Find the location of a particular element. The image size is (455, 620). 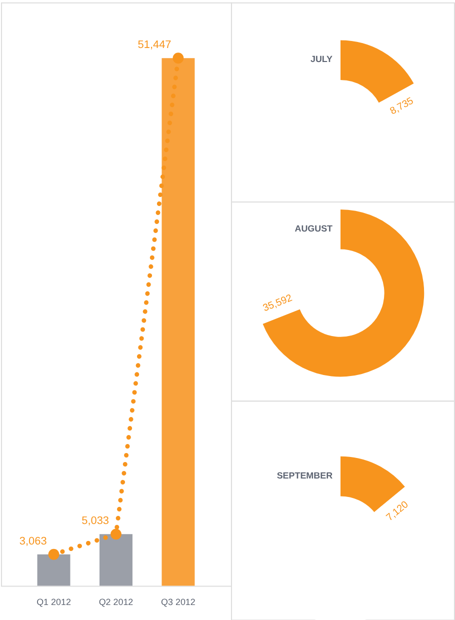

text: AUGUST is located at coordinates (314, 228).